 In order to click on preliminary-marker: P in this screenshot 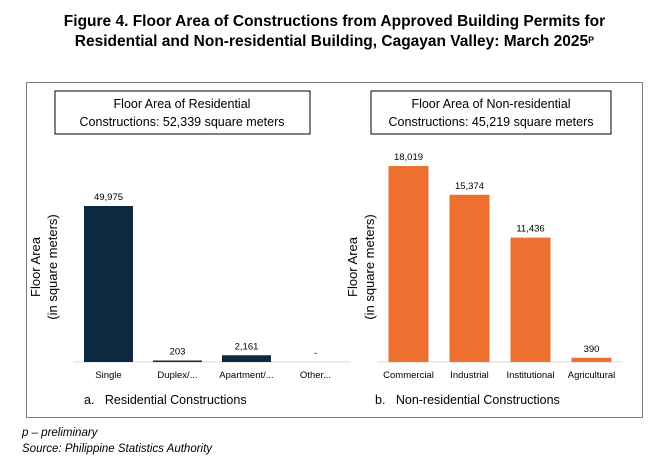, I will do `click(591, 40)`.